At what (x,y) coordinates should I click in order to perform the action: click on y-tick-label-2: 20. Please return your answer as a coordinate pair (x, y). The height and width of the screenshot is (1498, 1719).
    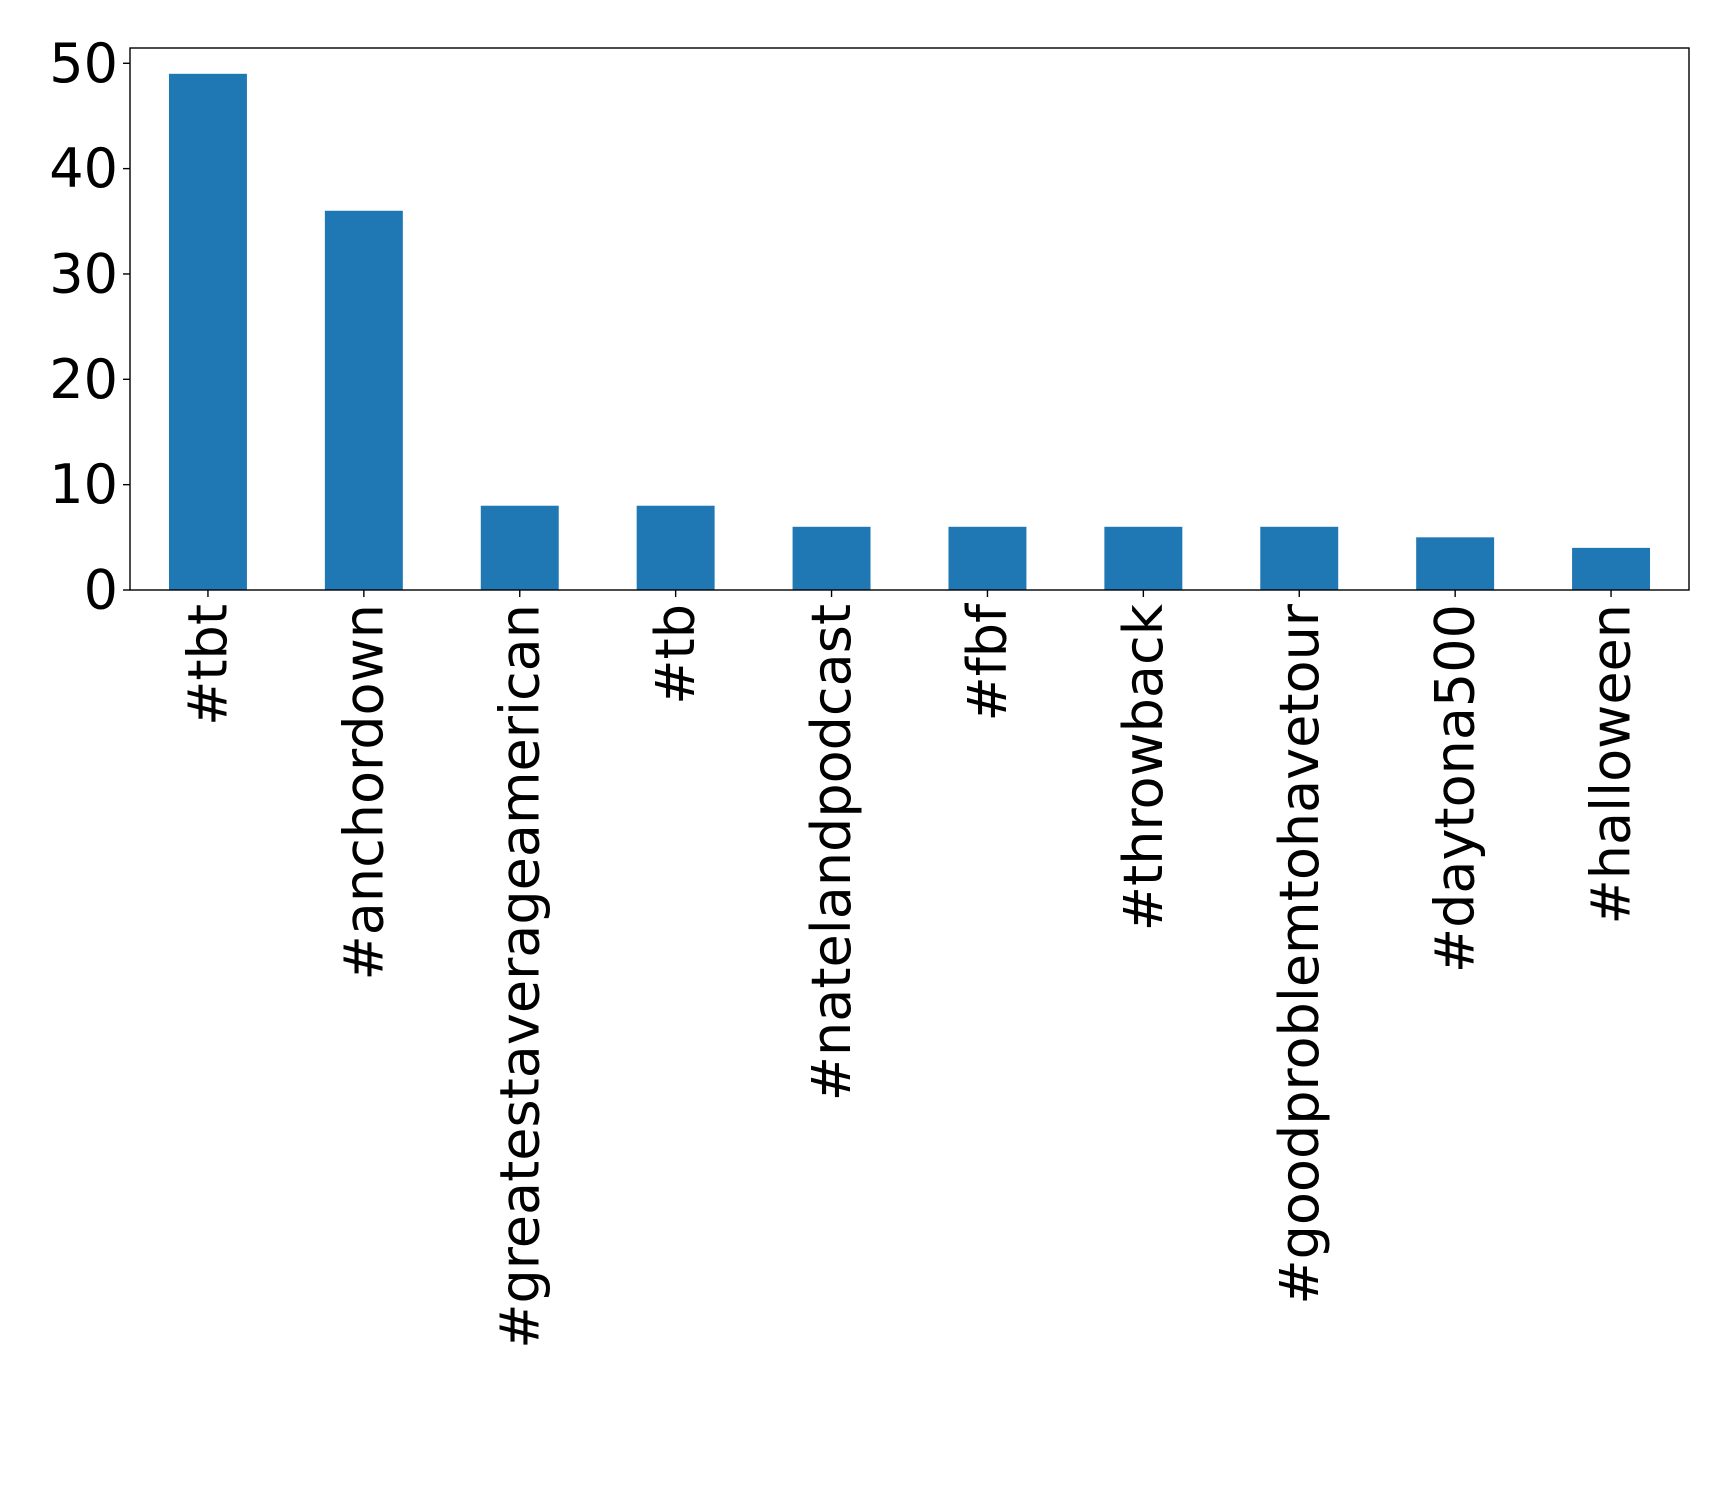
    Looking at the image, I should click on (83, 379).